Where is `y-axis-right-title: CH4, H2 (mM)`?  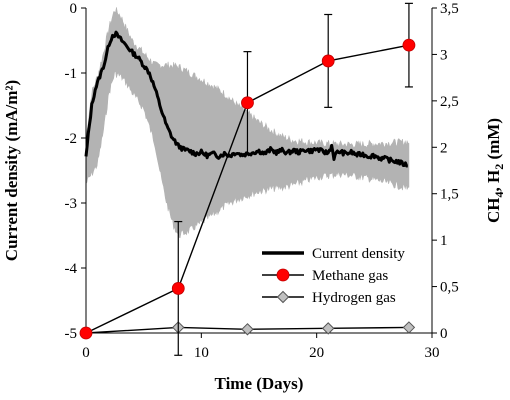
y-axis-right-title: CH4, H2 (mM) is located at coordinates (495, 170).